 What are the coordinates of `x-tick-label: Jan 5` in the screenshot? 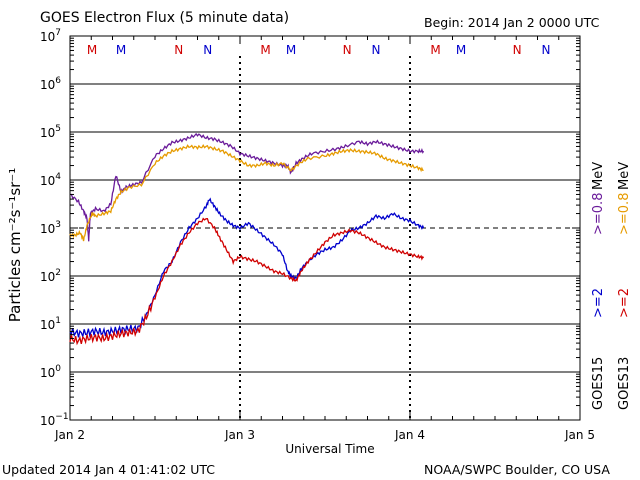 It's located at (579, 435).